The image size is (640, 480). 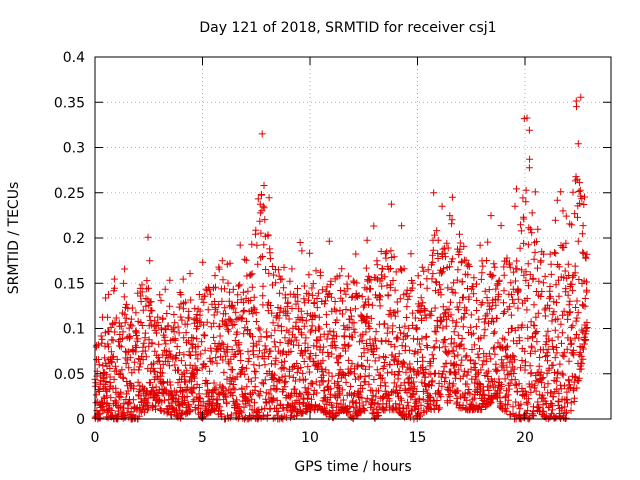 What do you see at coordinates (310, 438) in the screenshot?
I see `x-tick-label: 10` at bounding box center [310, 438].